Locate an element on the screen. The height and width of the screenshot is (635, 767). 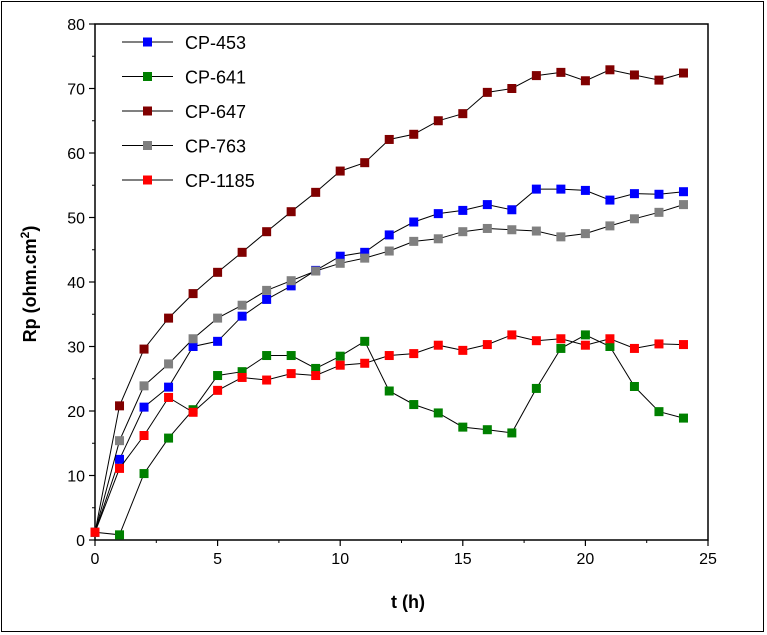
y-axis-title-main: Rp (ohm.cm is located at coordinates (30, 290).